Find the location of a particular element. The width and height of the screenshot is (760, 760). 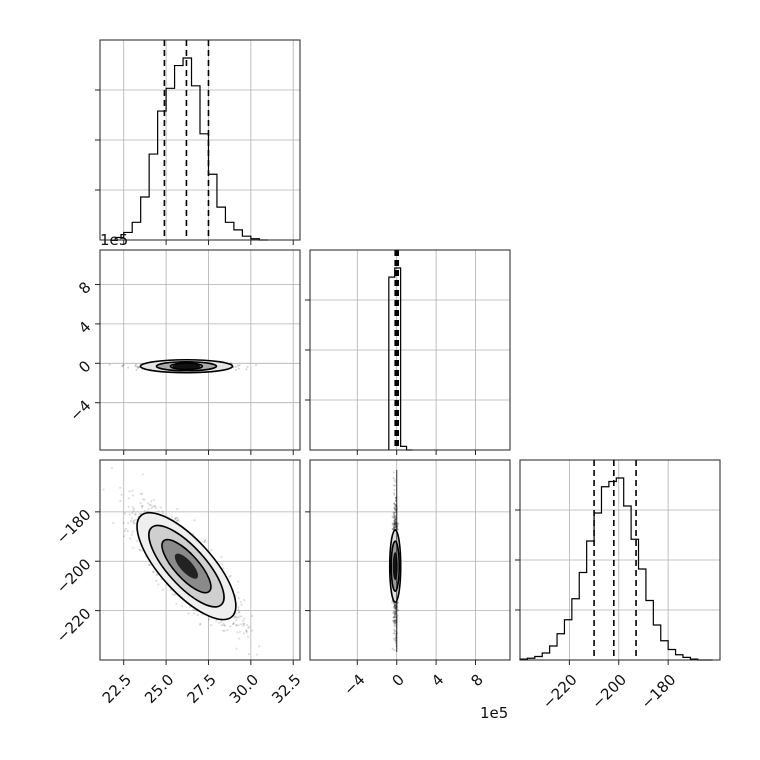

x-tick-label: 0 is located at coordinates (398, 680).